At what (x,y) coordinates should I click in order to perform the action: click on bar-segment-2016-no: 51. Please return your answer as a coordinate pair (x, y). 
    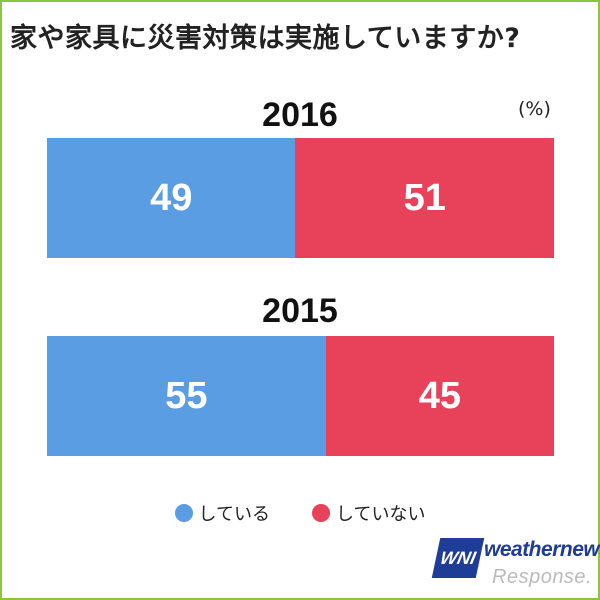
    Looking at the image, I should click on (424, 198).